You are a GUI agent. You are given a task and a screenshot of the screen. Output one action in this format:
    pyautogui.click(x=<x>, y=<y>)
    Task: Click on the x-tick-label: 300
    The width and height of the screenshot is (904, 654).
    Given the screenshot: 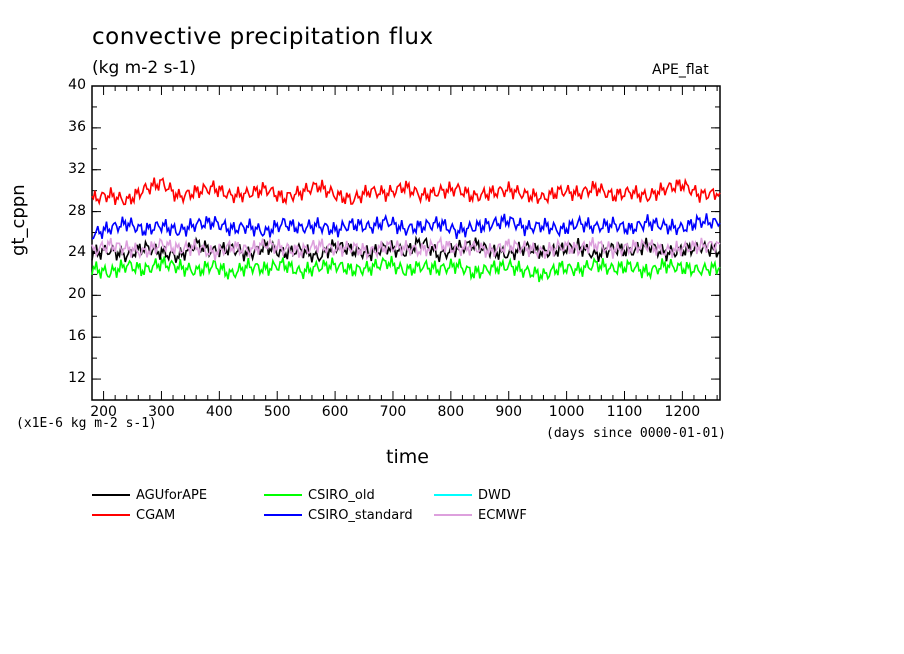 What is the action you would take?
    pyautogui.click(x=161, y=412)
    